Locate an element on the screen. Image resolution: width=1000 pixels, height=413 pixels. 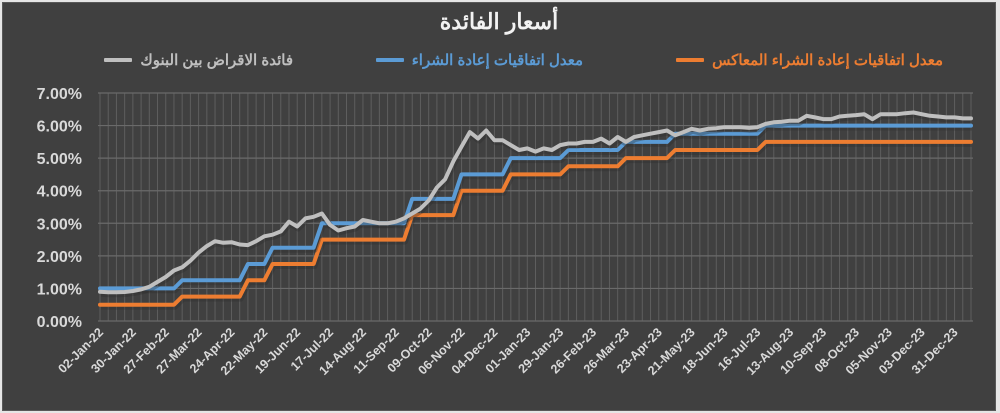
legend-swatch-orange-icon is located at coordinates (690, 60).